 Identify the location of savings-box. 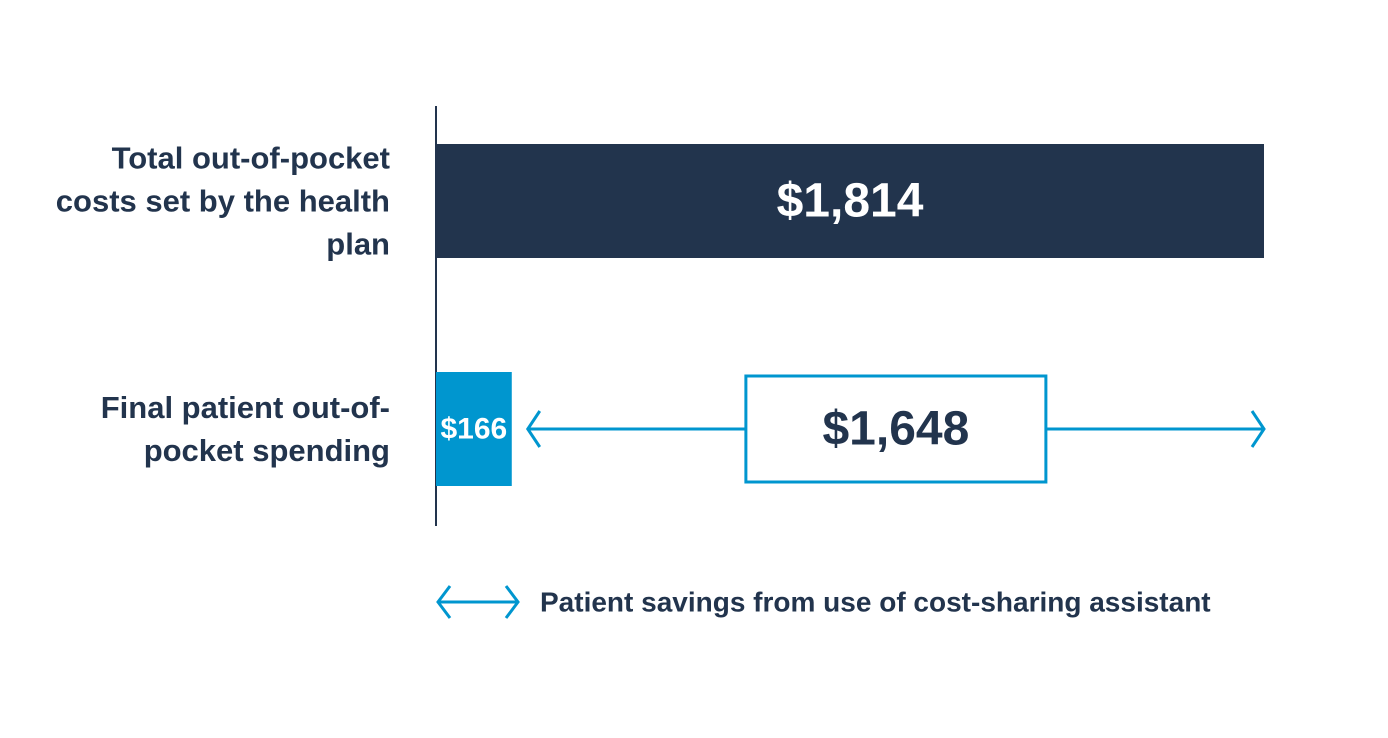
(896, 429).